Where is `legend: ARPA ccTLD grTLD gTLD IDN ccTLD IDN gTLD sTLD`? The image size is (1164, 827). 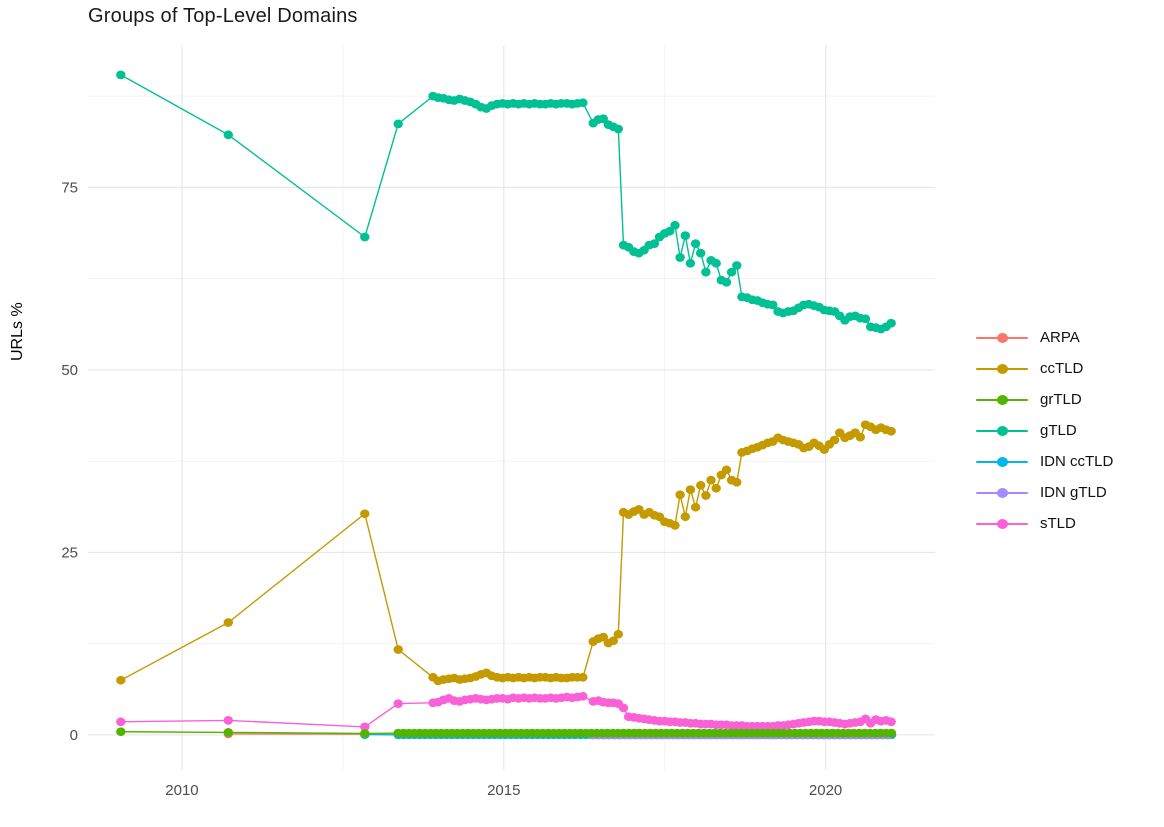 legend: ARPA ccTLD grTLD gTLD IDN ccTLD IDN gTLD sTLD is located at coordinates (1044, 430).